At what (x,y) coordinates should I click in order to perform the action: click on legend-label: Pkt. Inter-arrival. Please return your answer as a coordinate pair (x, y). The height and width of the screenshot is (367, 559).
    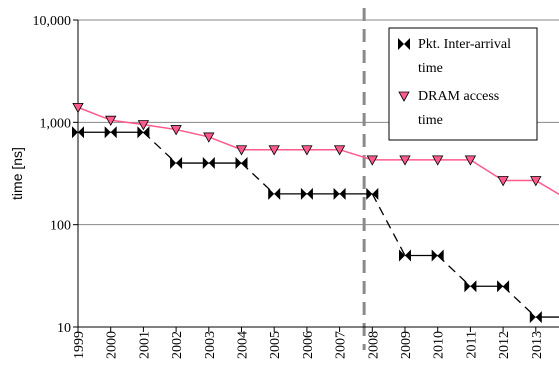
    Looking at the image, I should click on (464, 44).